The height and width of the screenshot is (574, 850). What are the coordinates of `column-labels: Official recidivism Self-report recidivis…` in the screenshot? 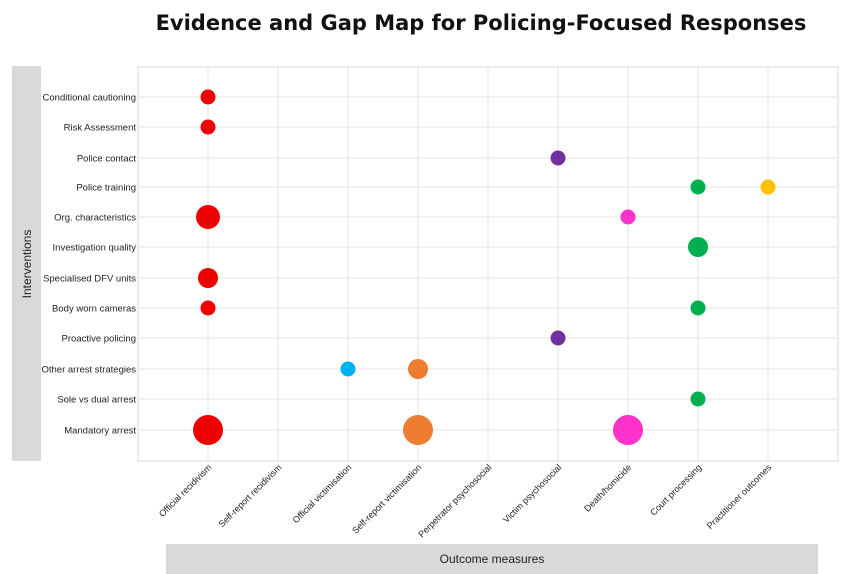 It's located at (465, 500).